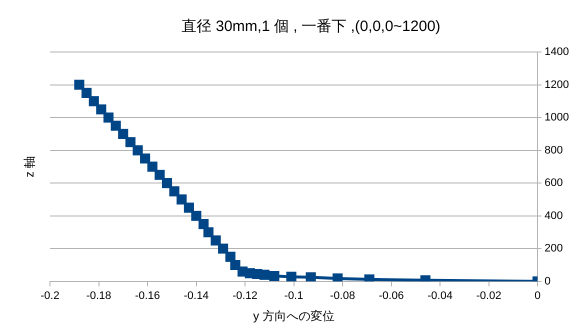 This screenshot has width=580, height=330. I want to click on chart-title: 直径 30mm,1 個 , 一番下 ,(0,0,0~1200), so click(311, 27).